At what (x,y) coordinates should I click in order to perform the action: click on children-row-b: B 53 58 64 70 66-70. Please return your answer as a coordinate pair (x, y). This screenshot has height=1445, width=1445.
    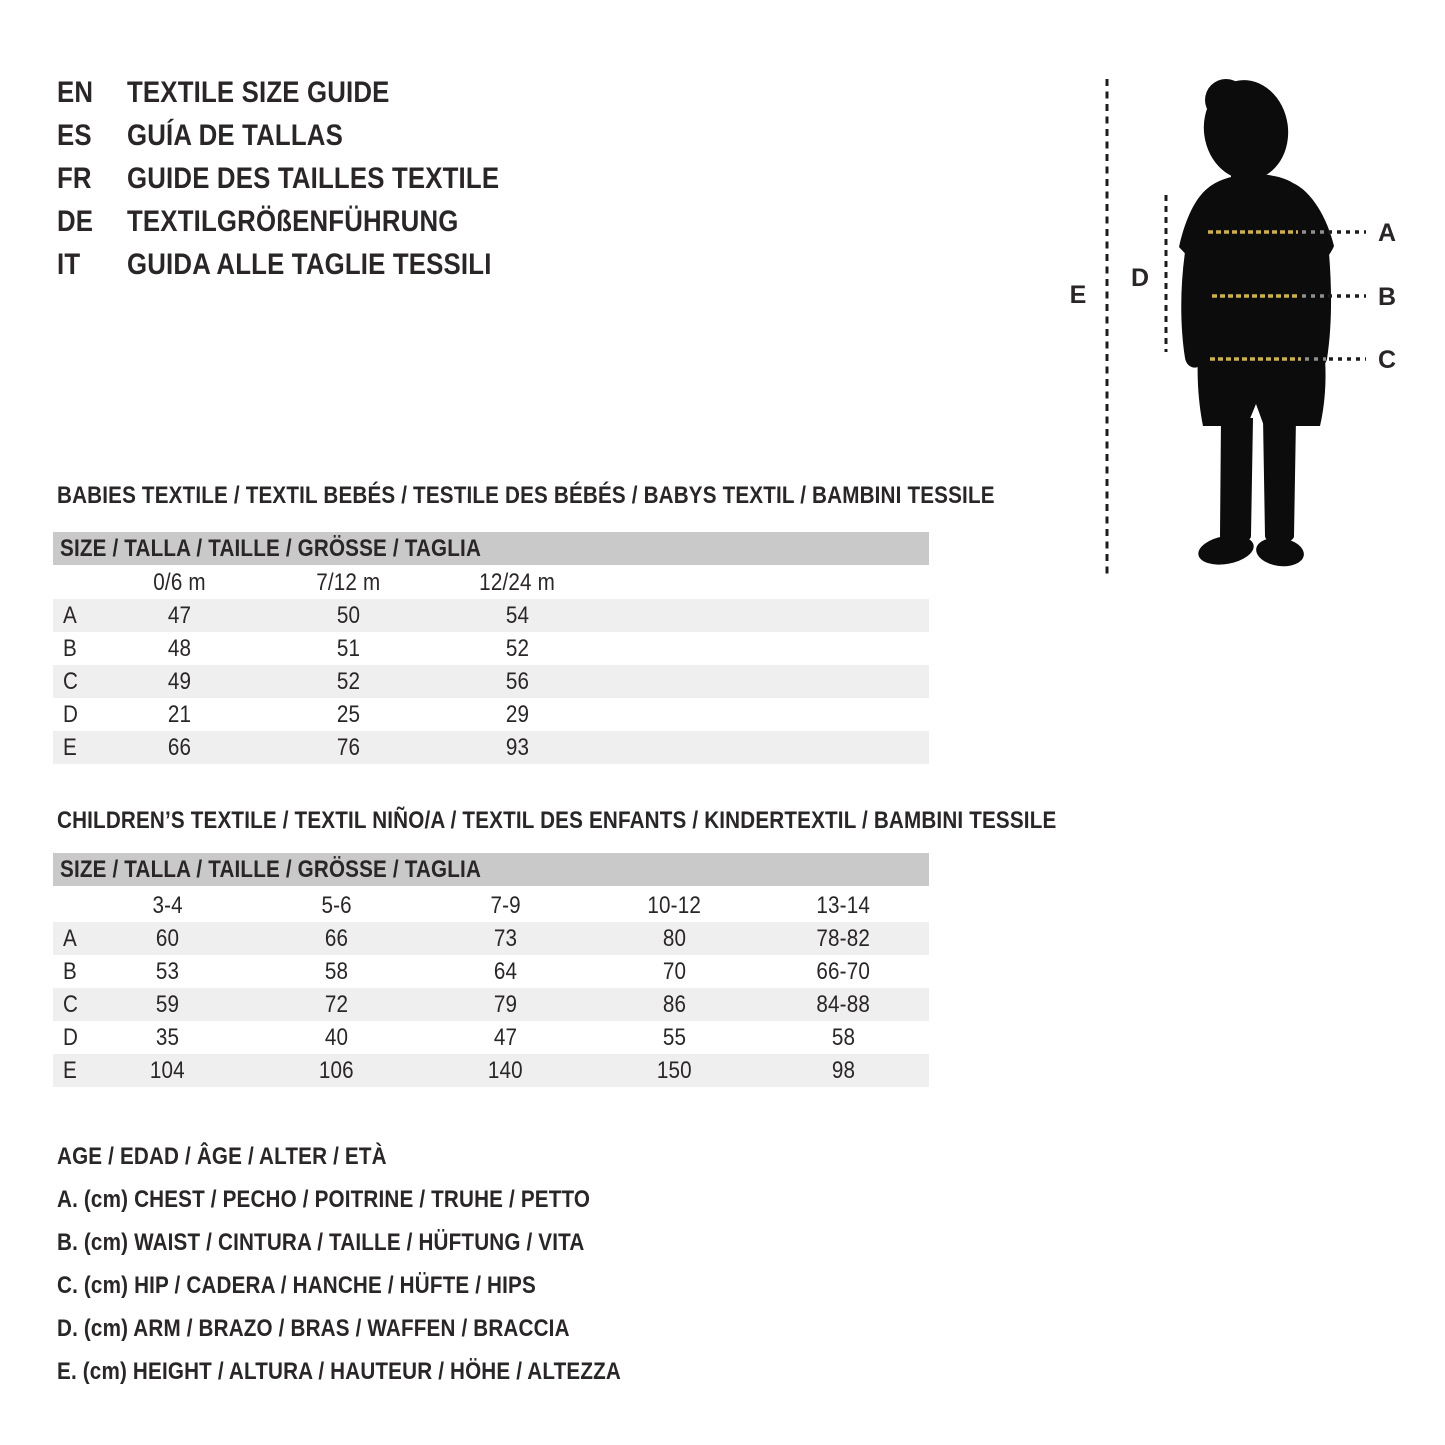
    Looking at the image, I should click on (491, 971).